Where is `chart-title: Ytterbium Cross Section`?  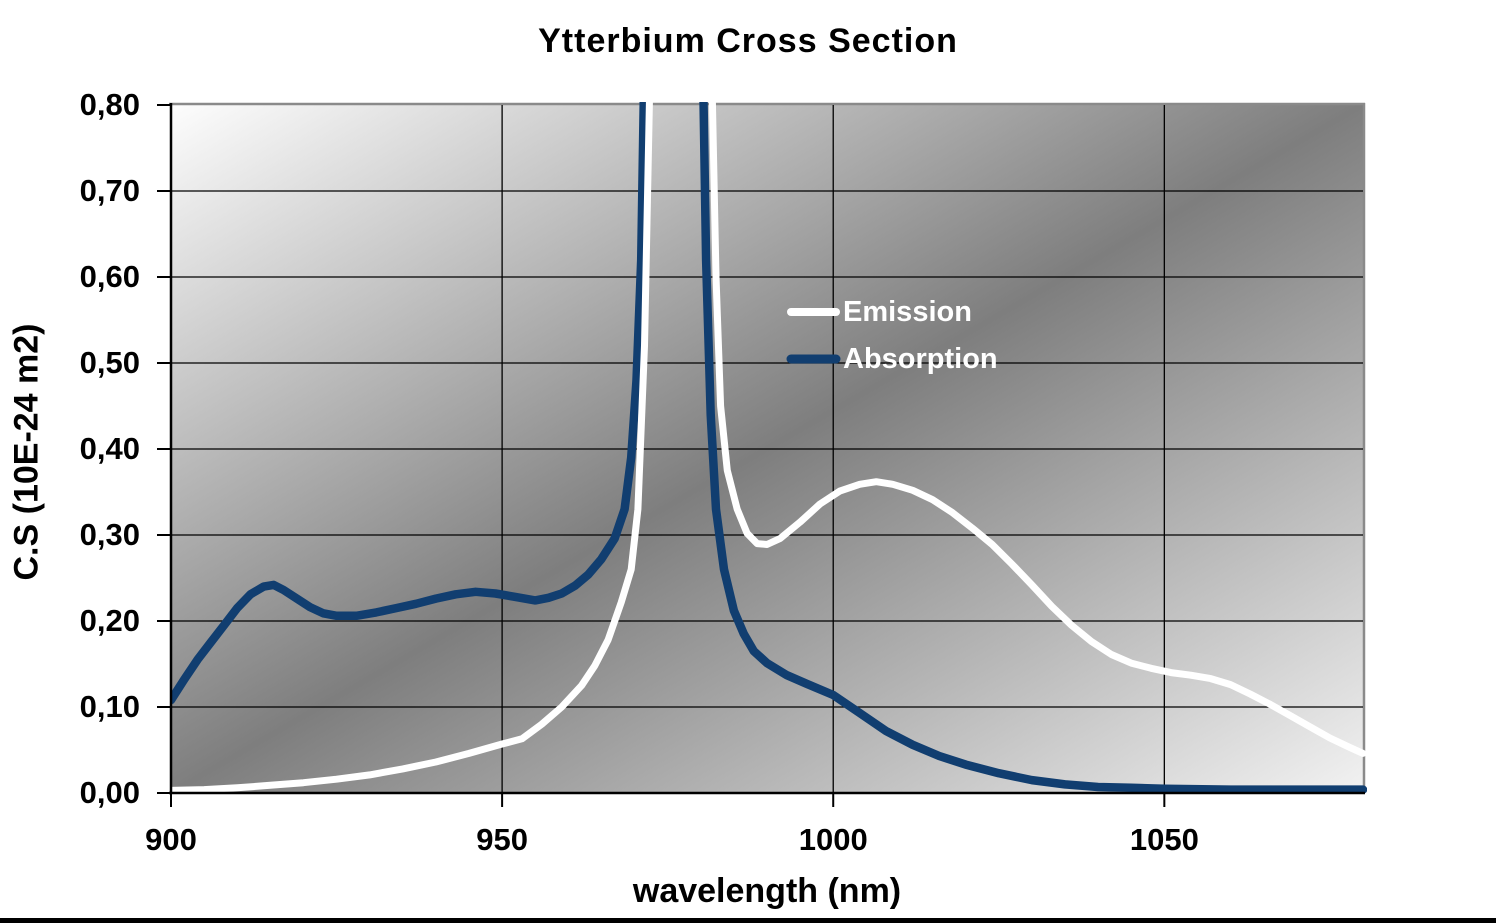 chart-title: Ytterbium Cross Section is located at coordinates (748, 41).